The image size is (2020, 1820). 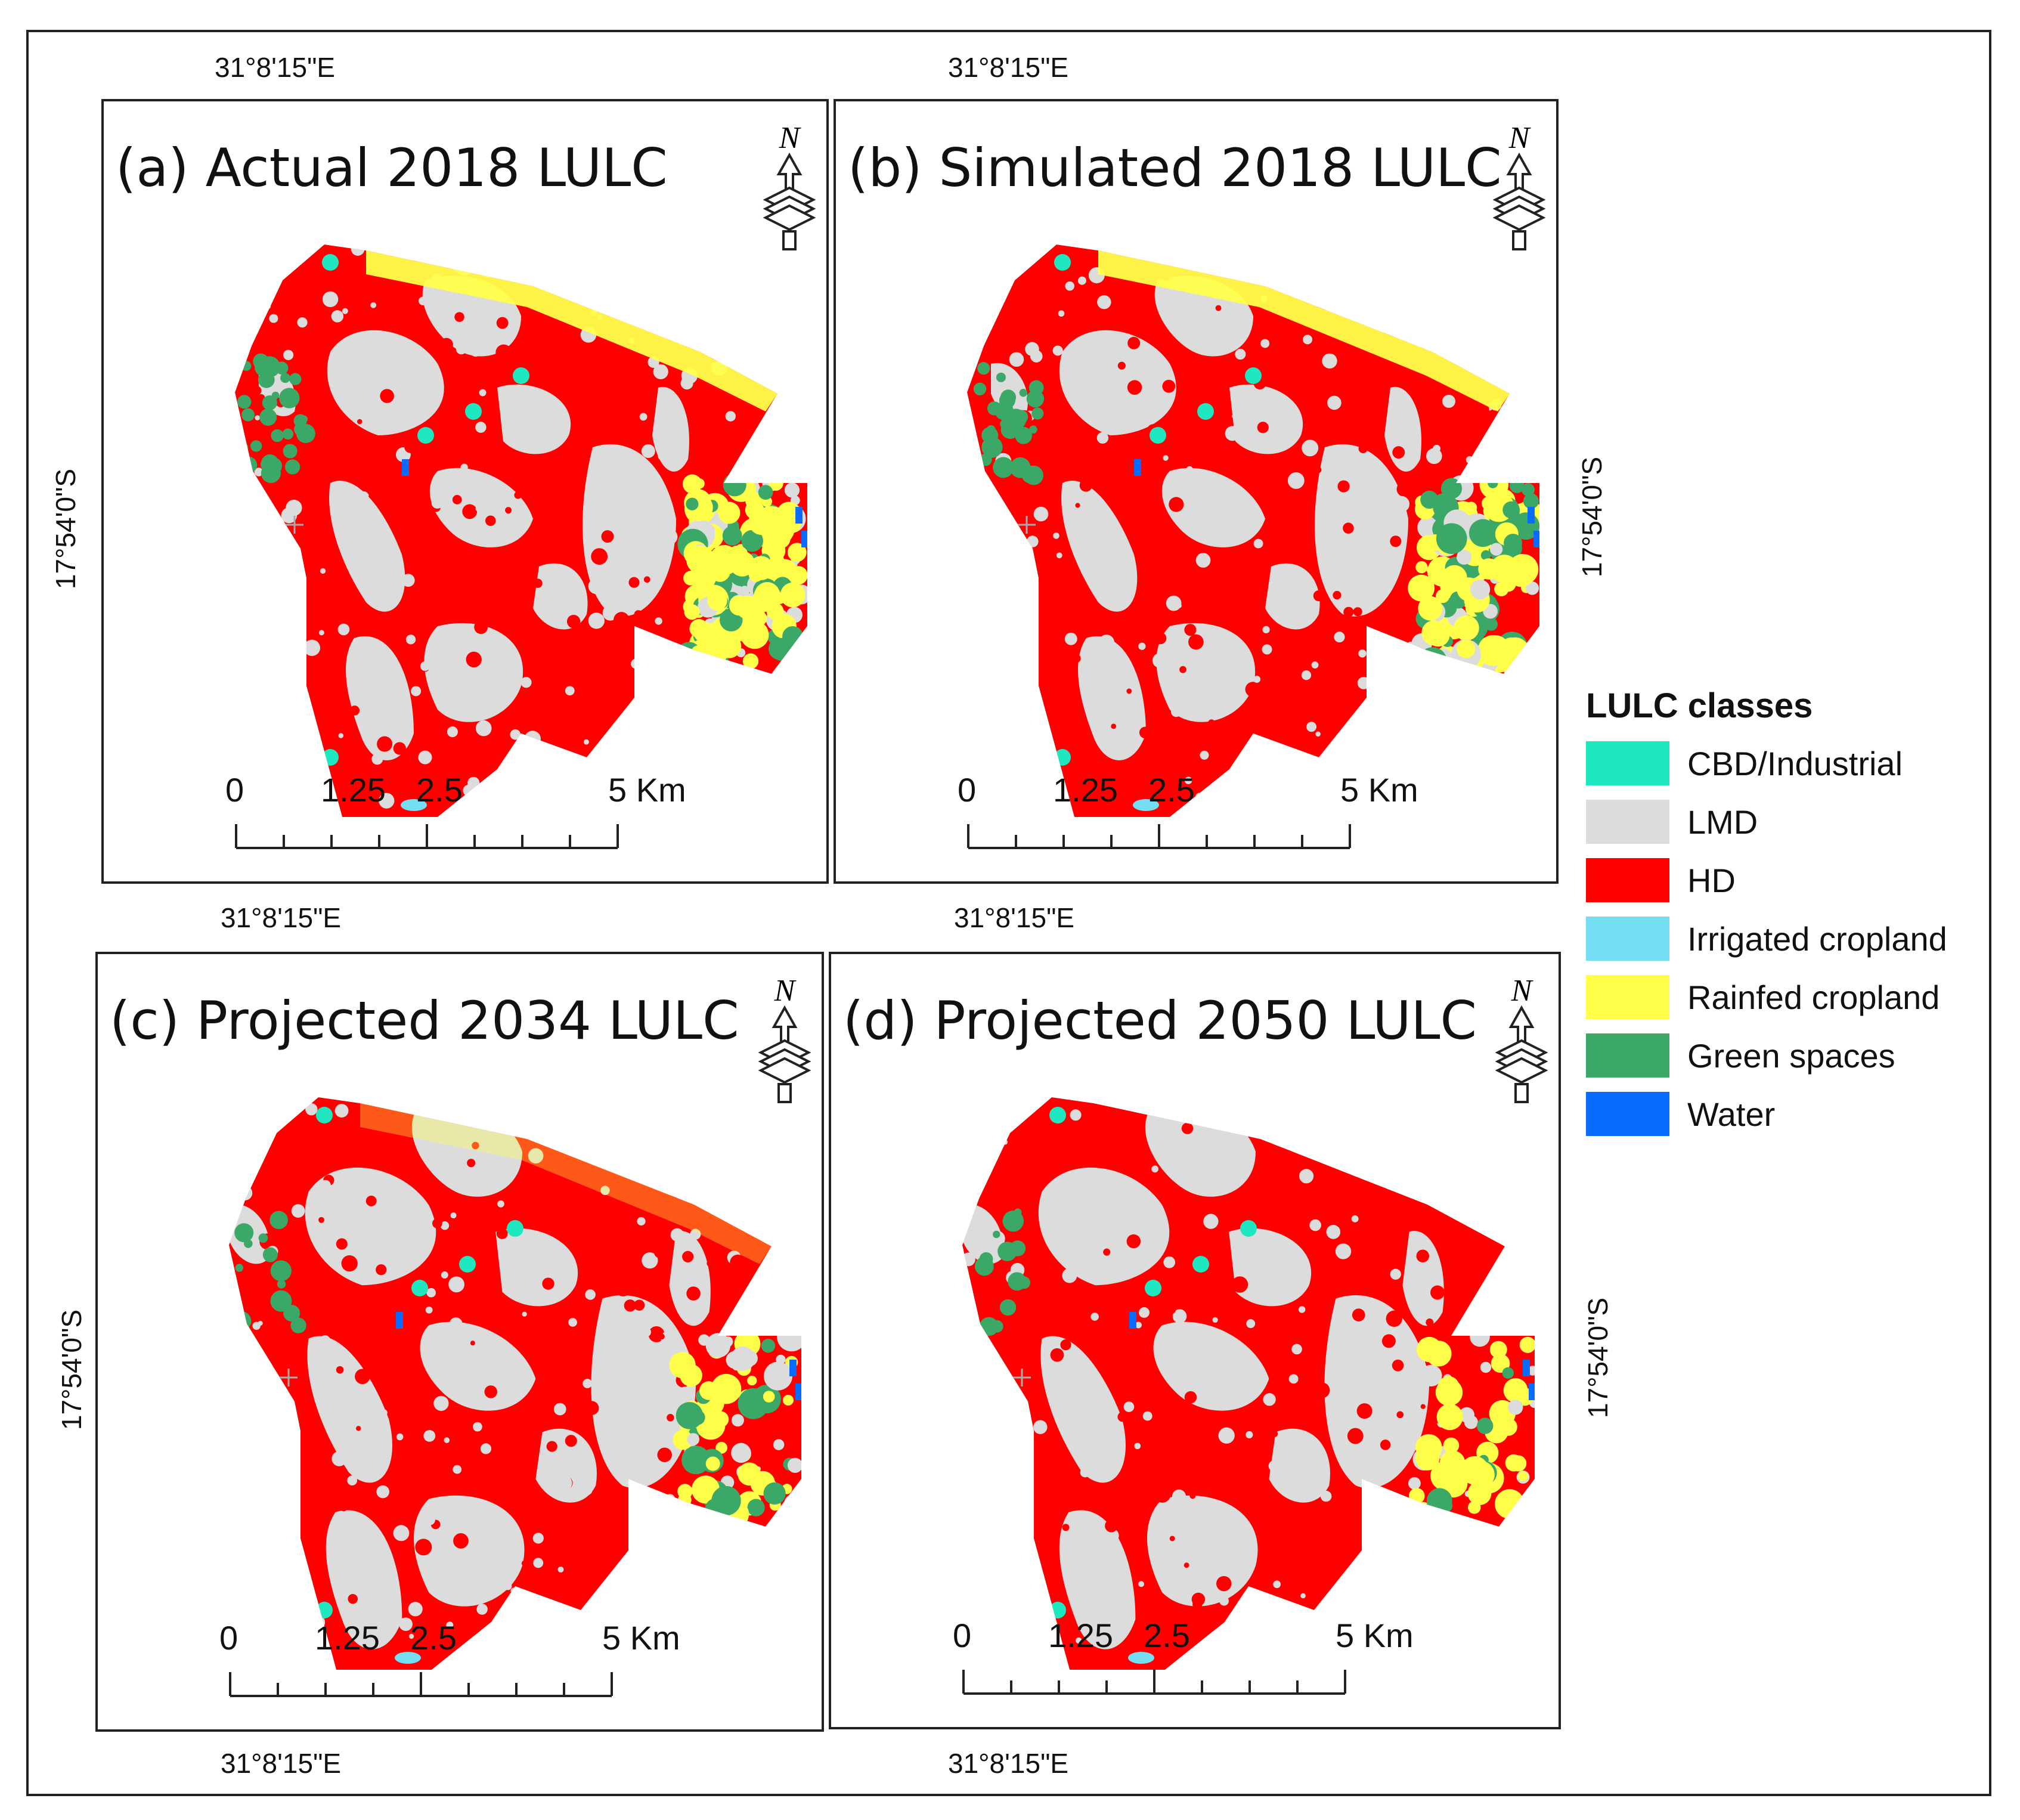 I want to click on class-water-body, so click(x=1526, y=1368).